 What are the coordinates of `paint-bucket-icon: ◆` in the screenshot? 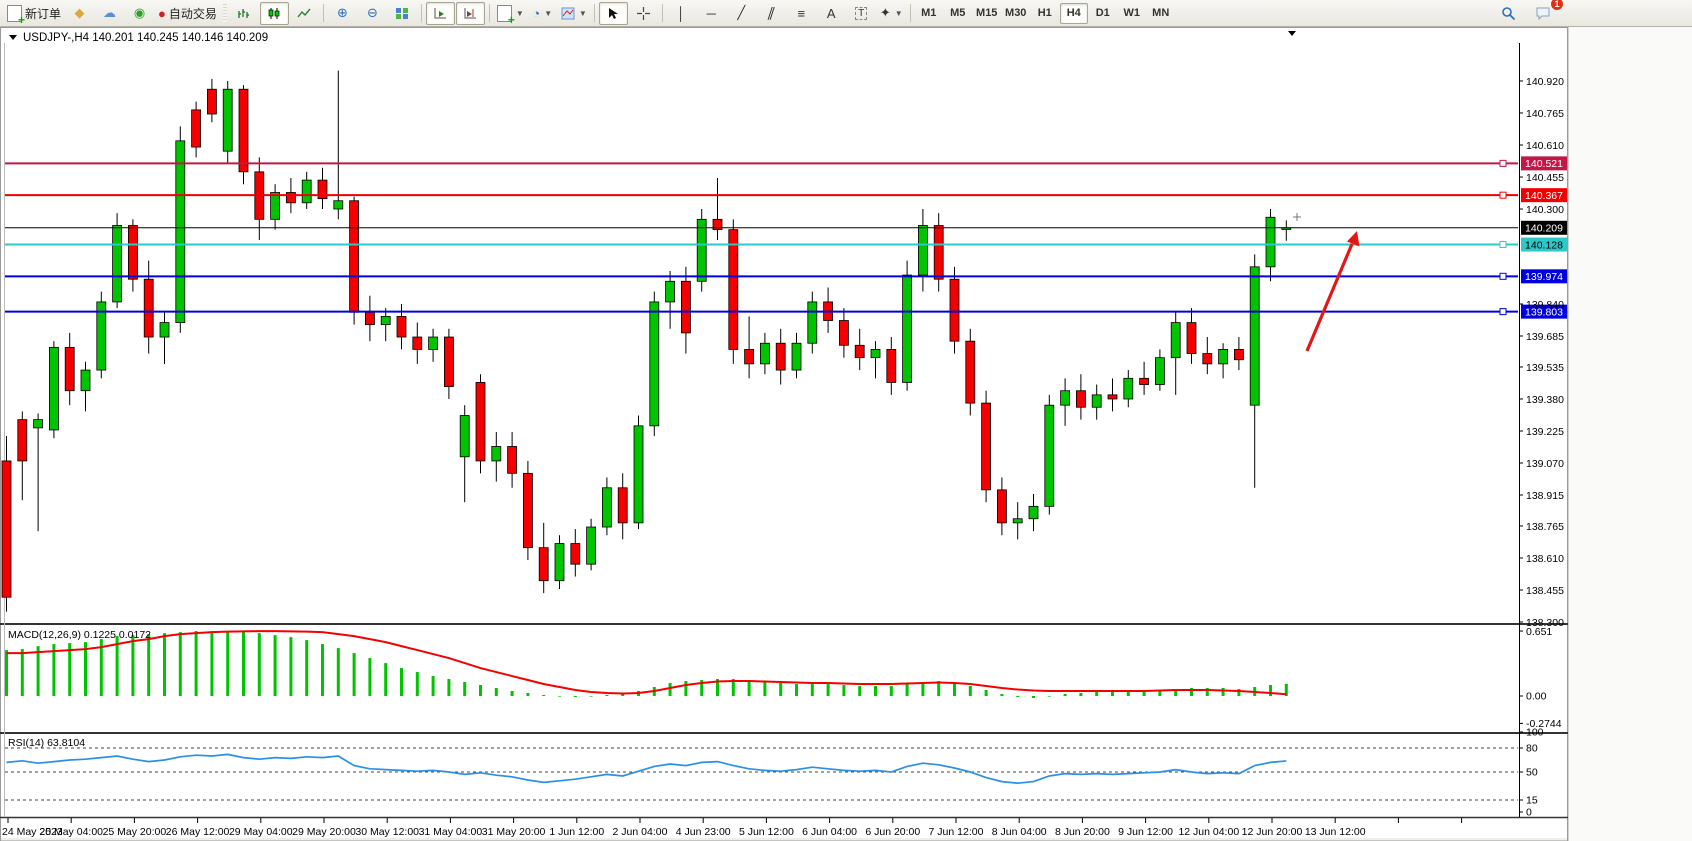 It's located at (79, 12).